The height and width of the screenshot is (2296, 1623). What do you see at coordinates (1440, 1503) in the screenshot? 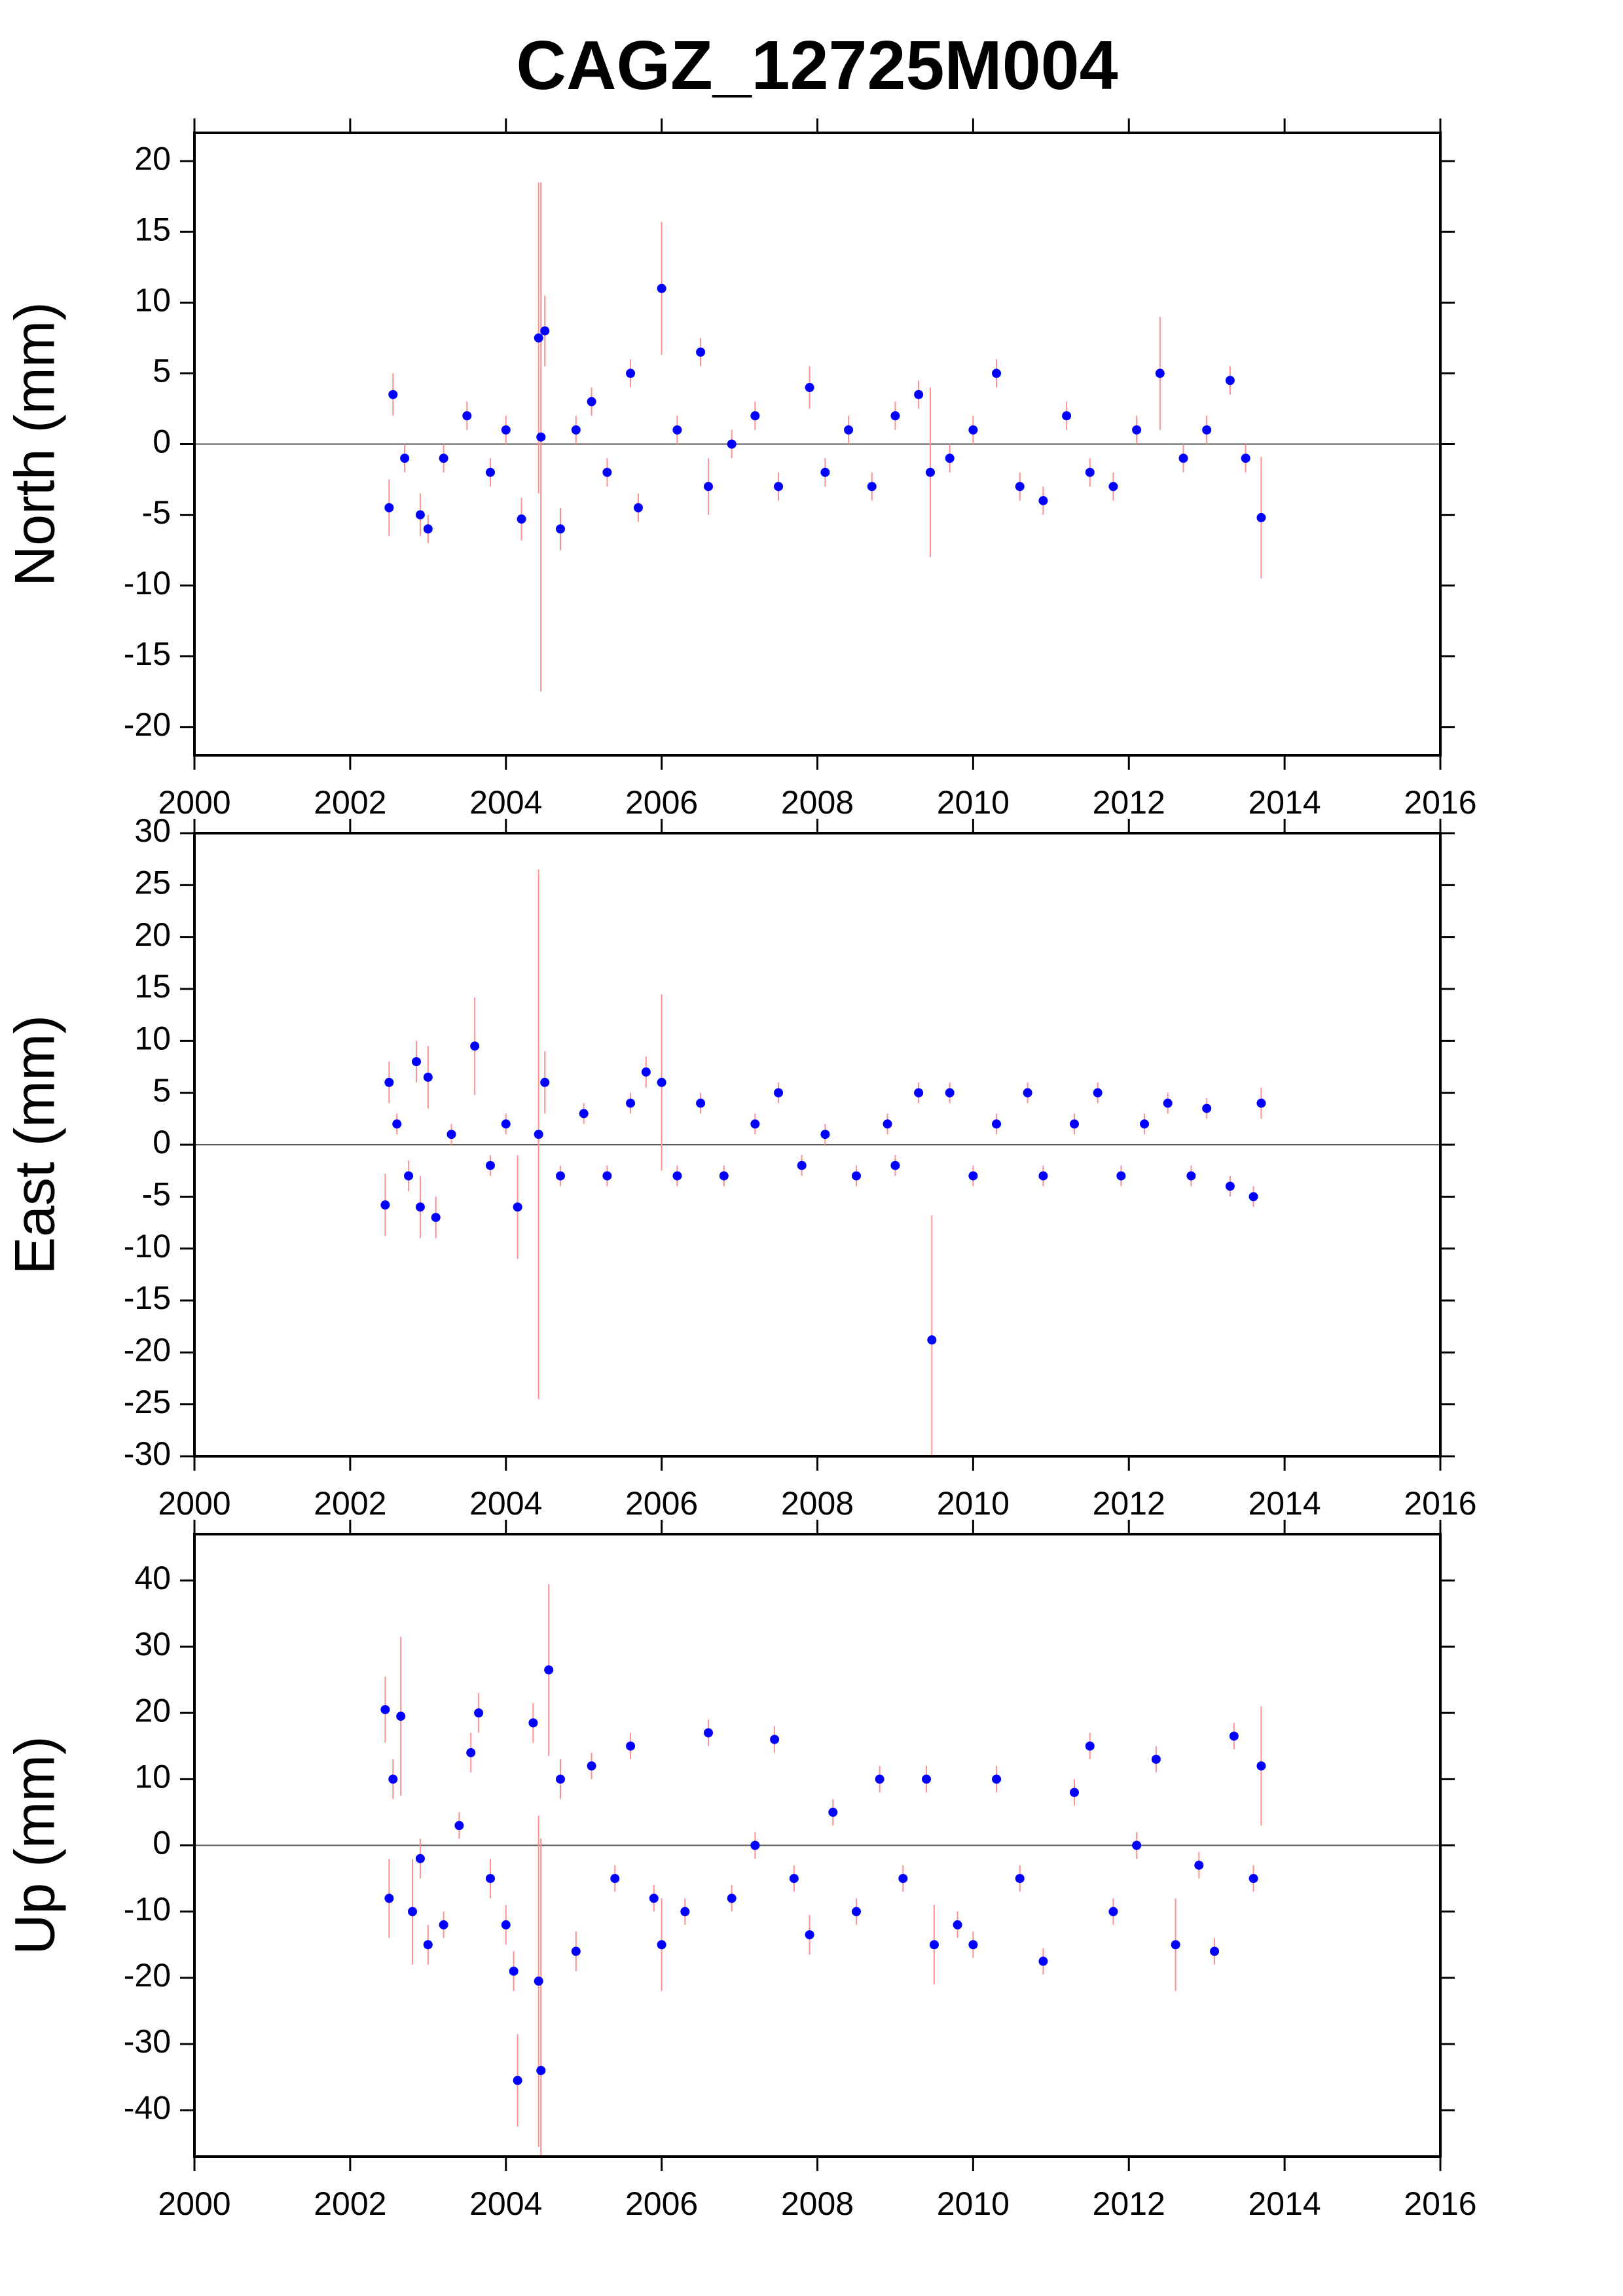
I see `x-tick-label: 2016` at bounding box center [1440, 1503].